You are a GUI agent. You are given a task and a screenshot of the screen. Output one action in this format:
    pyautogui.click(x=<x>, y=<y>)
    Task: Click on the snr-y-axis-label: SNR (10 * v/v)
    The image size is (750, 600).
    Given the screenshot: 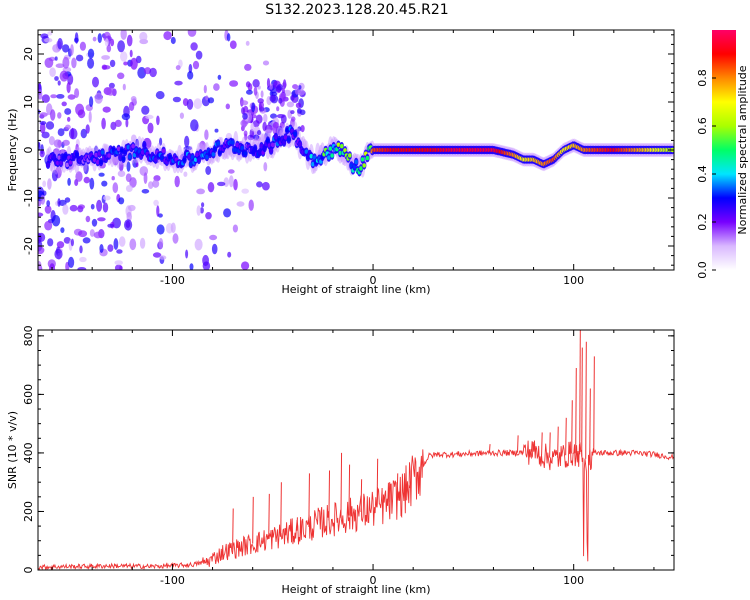 What is the action you would take?
    pyautogui.click(x=12, y=450)
    